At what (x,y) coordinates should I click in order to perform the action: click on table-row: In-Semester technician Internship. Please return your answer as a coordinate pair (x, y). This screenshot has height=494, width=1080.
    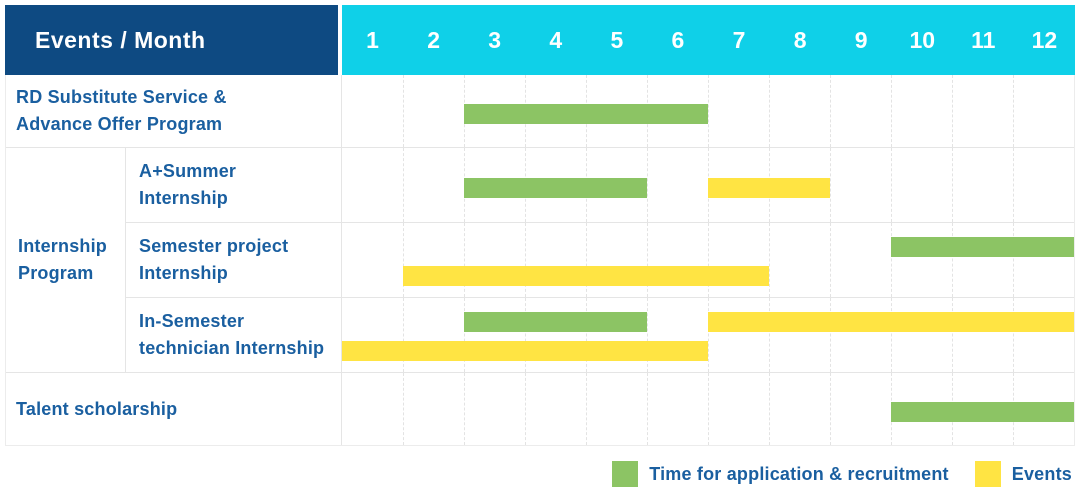
    Looking at the image, I should click on (600, 335).